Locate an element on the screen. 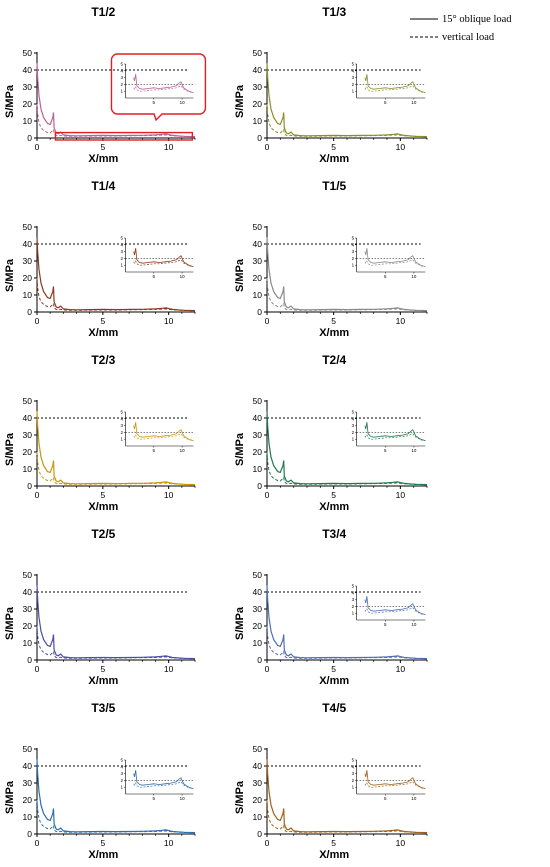  panel-title: T2/4 is located at coordinates (334, 360).